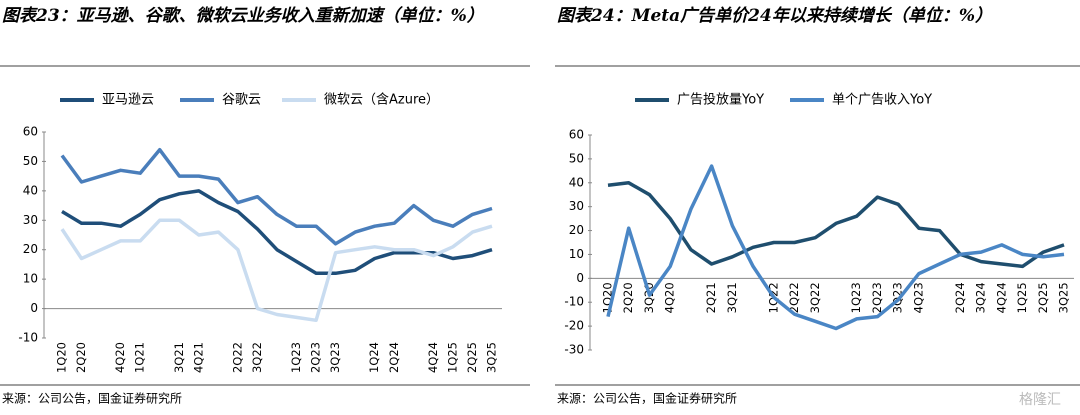  Describe the element at coordinates (774, 16) in the screenshot. I see `chart-title: 图表24：Meta广告单价24年以来持续增长（单位：%）` at that location.